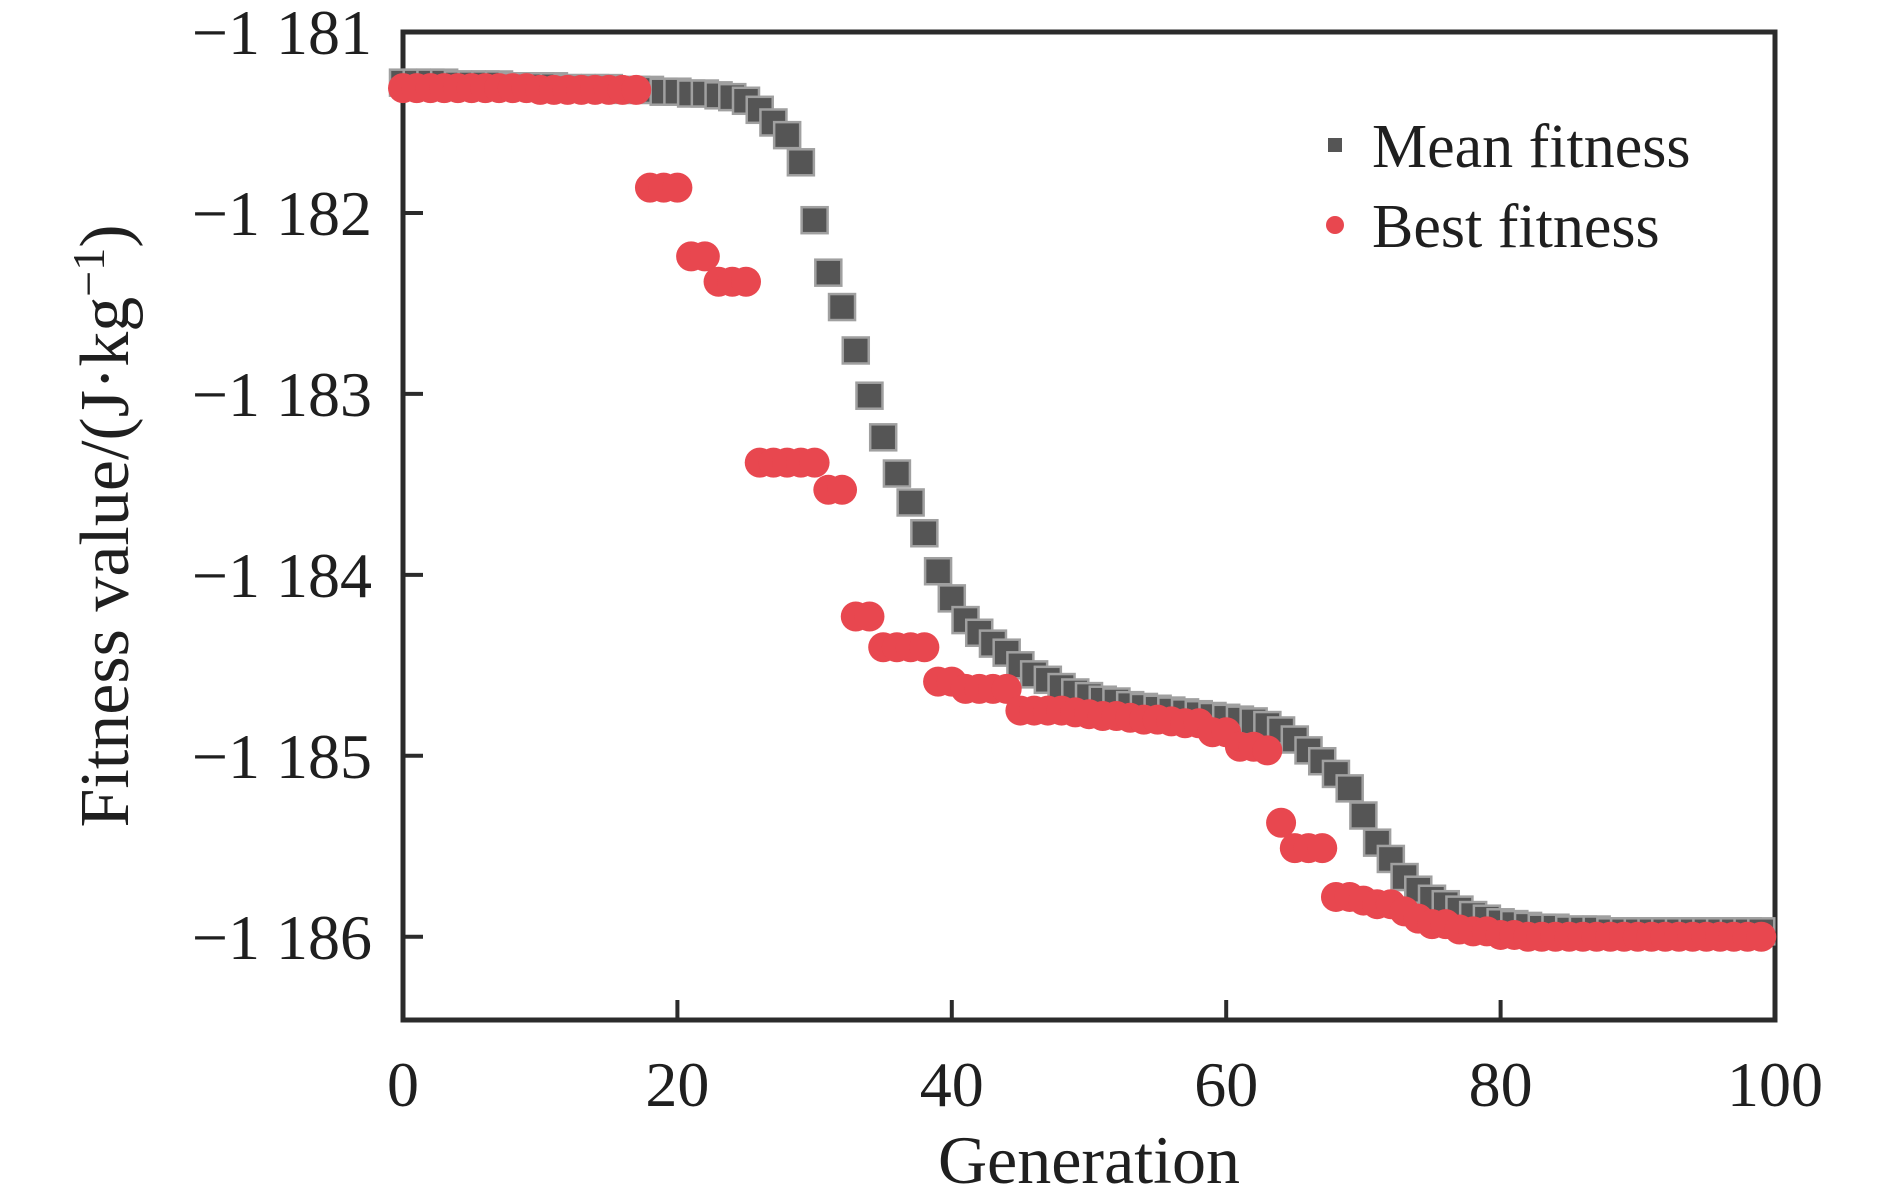 The width and height of the screenshot is (1890, 1203). I want to click on y-tick-label: −1 186, so click(282, 937).